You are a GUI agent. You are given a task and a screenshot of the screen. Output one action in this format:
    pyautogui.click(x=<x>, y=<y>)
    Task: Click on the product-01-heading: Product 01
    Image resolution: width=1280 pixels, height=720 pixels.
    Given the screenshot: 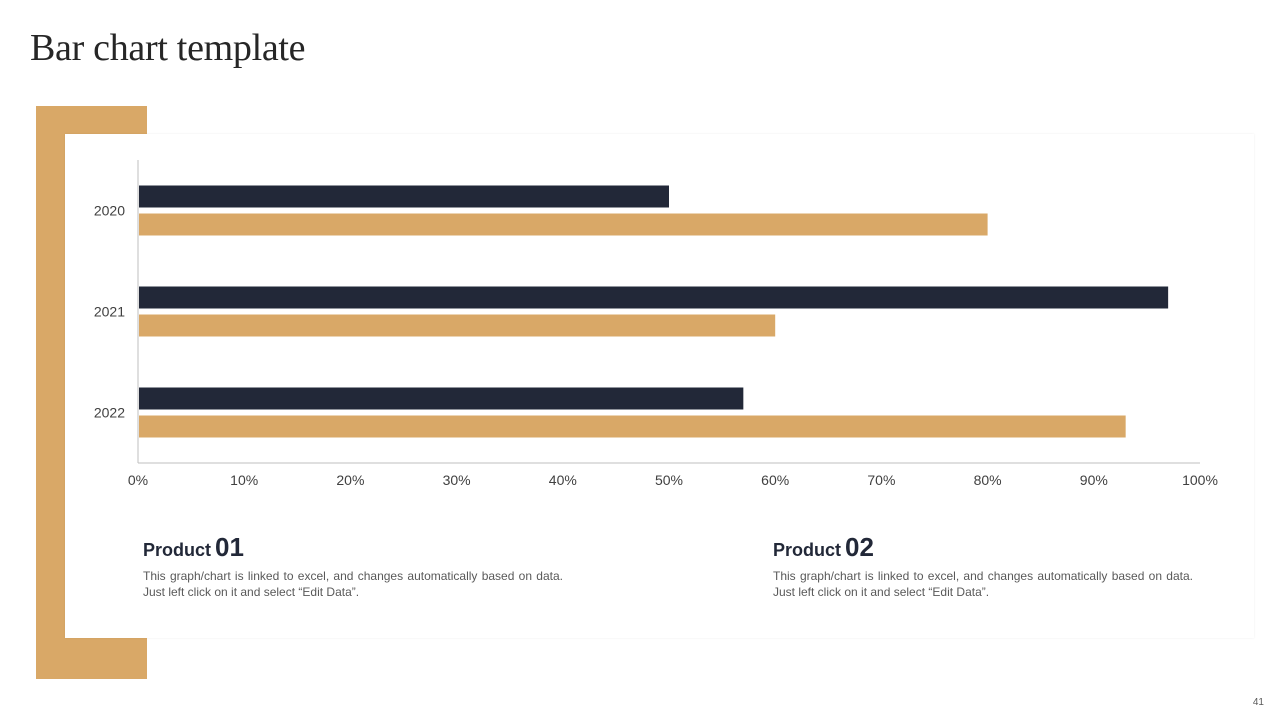 What is the action you would take?
    pyautogui.click(x=353, y=547)
    